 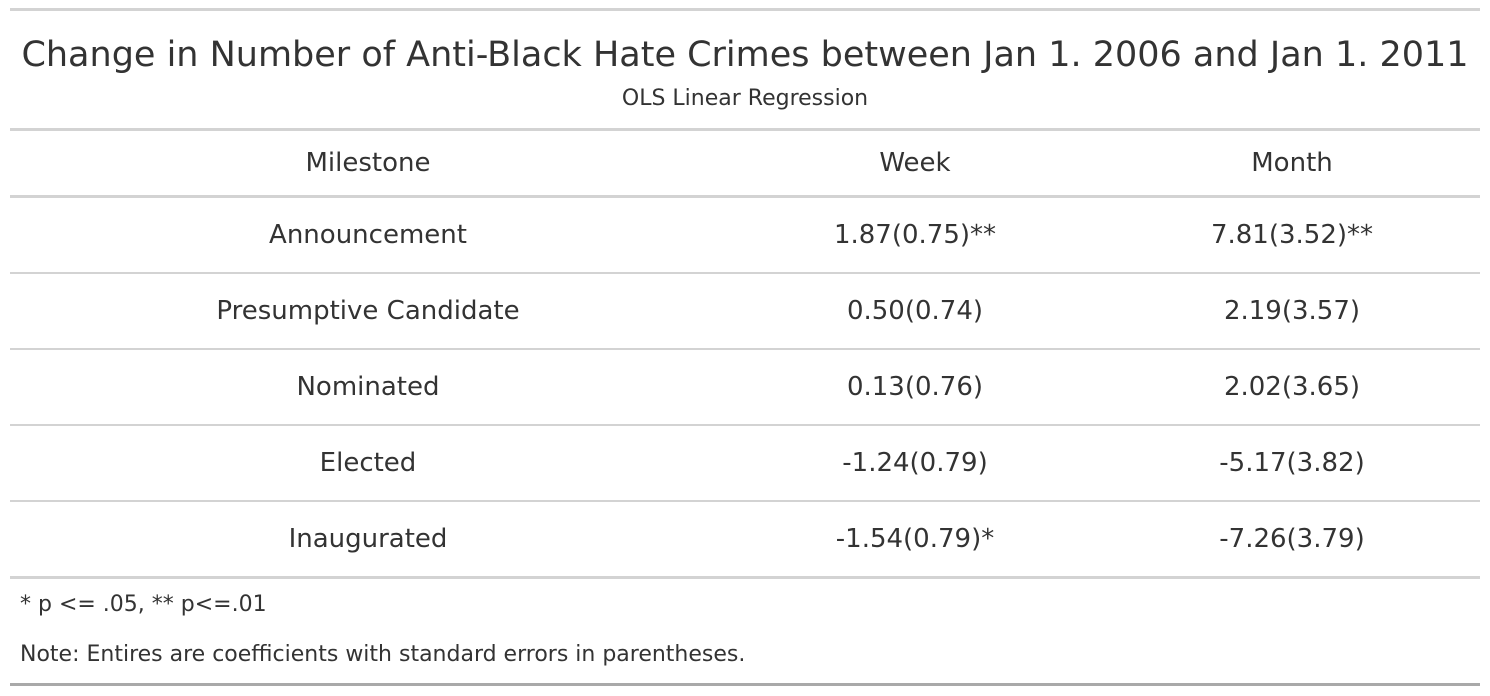 What do you see at coordinates (915, 463) in the screenshot?
I see `week-cell: -1.24(0.79)` at bounding box center [915, 463].